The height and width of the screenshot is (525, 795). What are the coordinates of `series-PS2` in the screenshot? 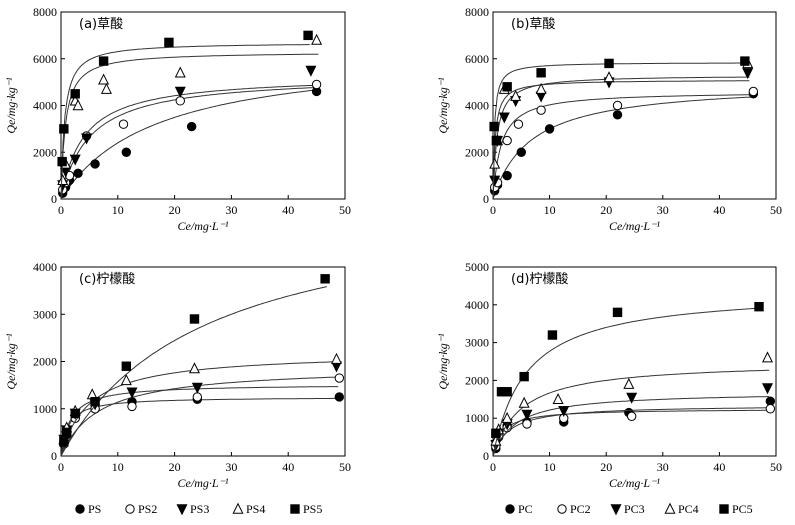 It's located at (202, 415).